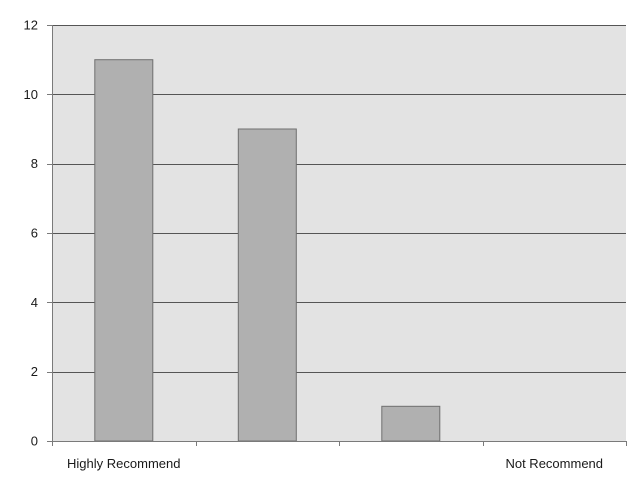  I want to click on x-tick-label-4: Not Recommend, so click(554, 463).